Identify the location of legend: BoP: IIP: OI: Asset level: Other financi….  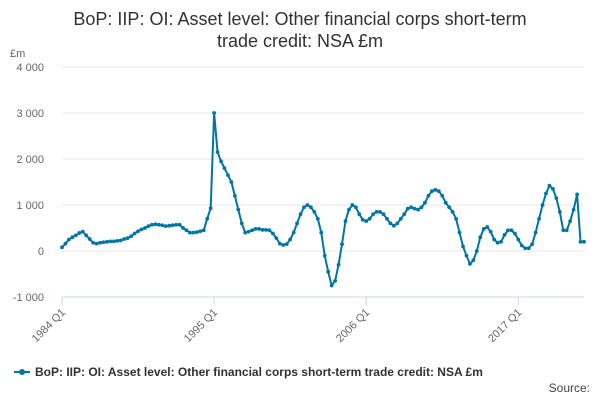
(248, 372).